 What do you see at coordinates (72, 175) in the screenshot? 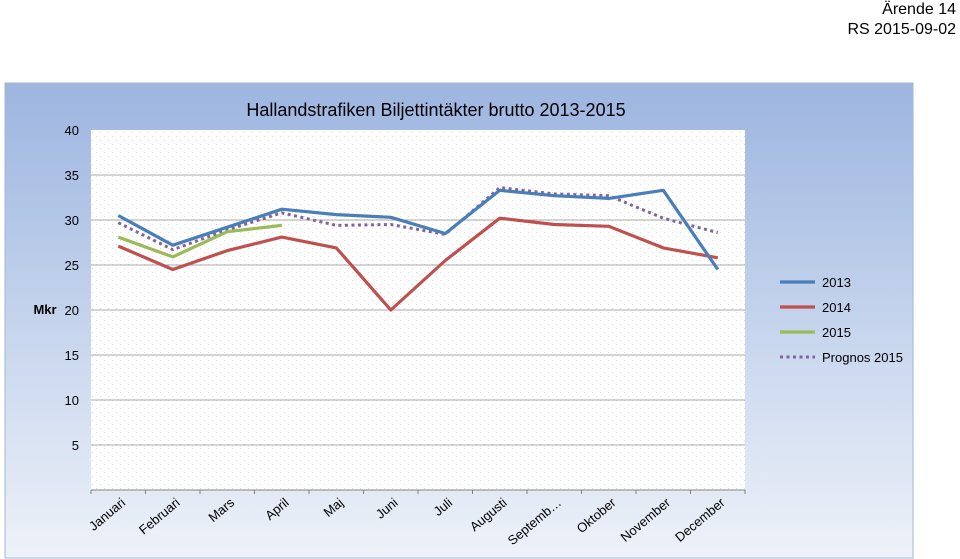
I see `y-tick-label: 35` at bounding box center [72, 175].